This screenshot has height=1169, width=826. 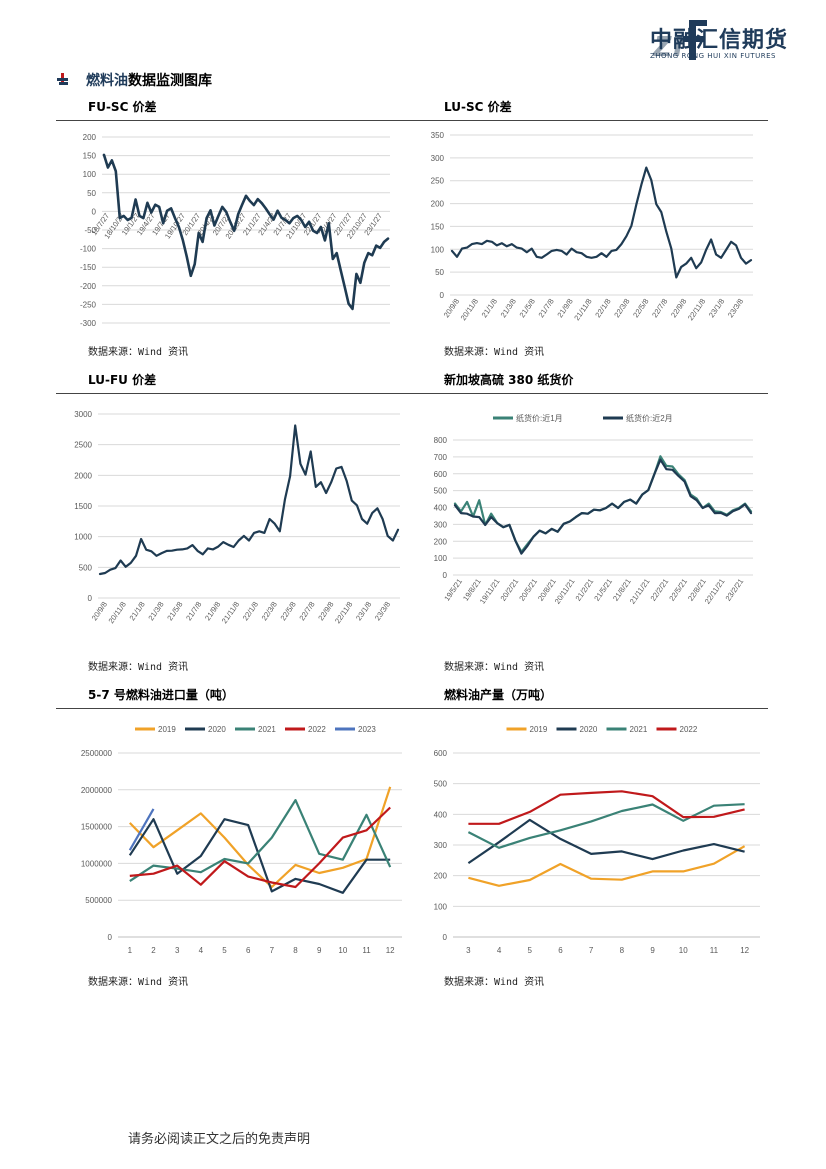 I want to click on series-line-纸货价:近2月, so click(x=603, y=506).